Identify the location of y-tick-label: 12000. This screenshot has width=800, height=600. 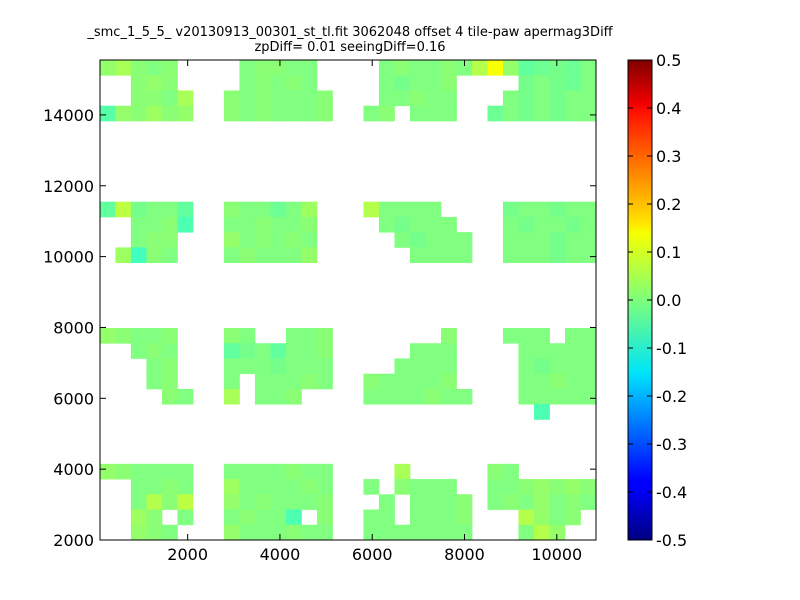
(68, 186).